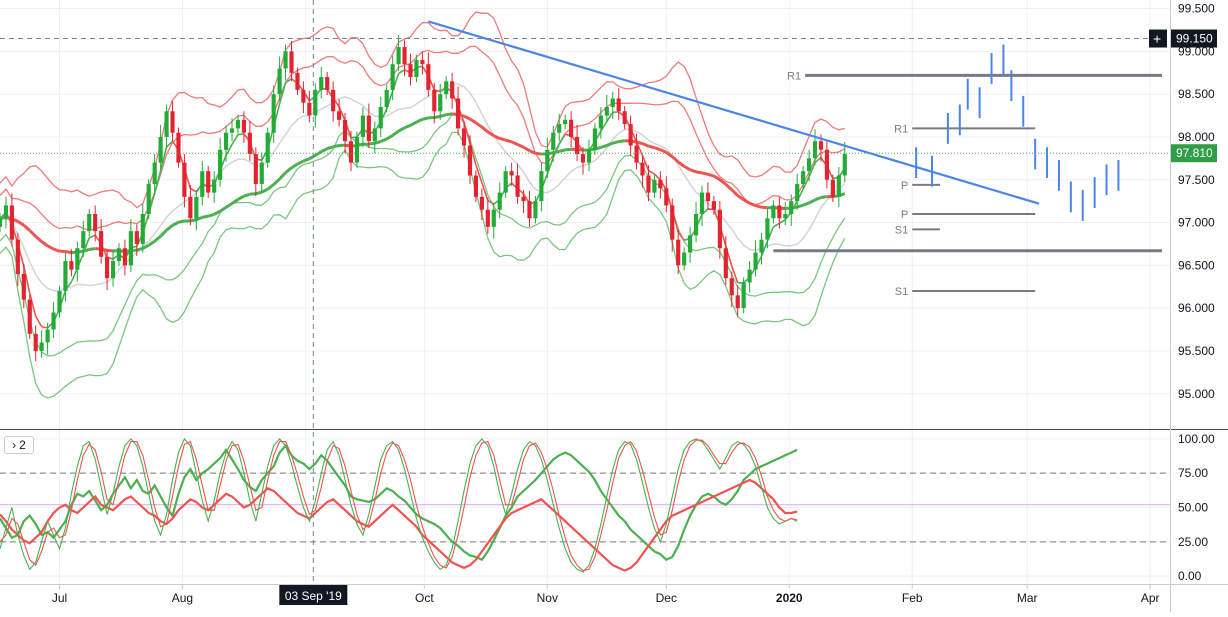  Describe the element at coordinates (789, 598) in the screenshot. I see `time-tick-label: 2020` at that location.